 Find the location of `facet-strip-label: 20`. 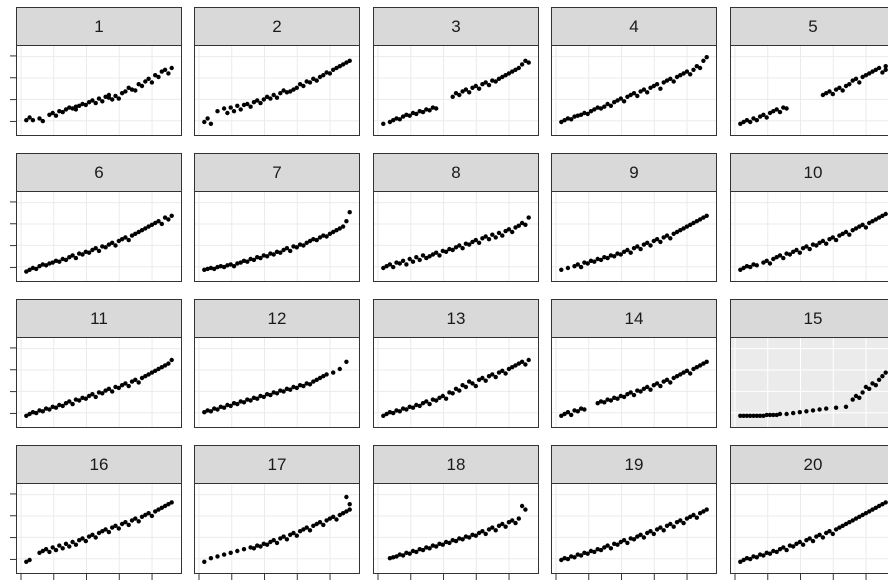

facet-strip-label: 20 is located at coordinates (809, 464).